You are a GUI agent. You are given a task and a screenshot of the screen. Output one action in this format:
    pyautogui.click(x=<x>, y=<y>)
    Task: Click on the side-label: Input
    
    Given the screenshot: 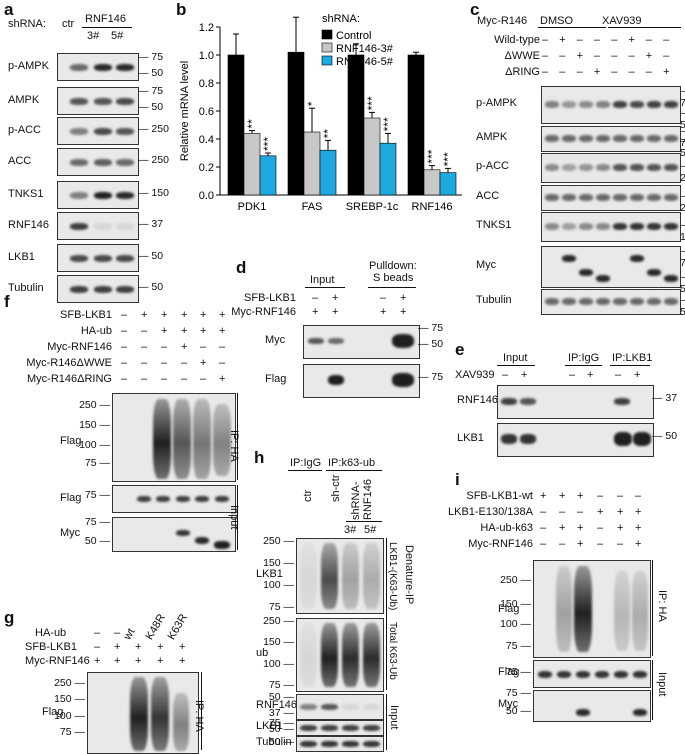 What is the action you would take?
    pyautogui.click(x=662, y=684)
    